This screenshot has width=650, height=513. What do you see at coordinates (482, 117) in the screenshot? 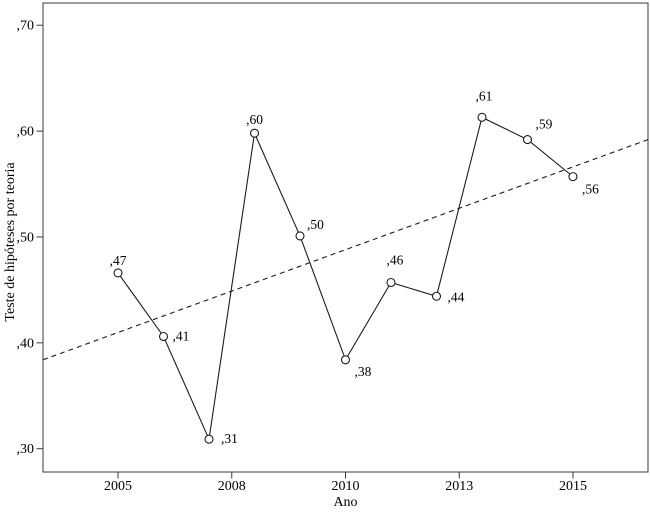
I see `data-point-2013` at bounding box center [482, 117].